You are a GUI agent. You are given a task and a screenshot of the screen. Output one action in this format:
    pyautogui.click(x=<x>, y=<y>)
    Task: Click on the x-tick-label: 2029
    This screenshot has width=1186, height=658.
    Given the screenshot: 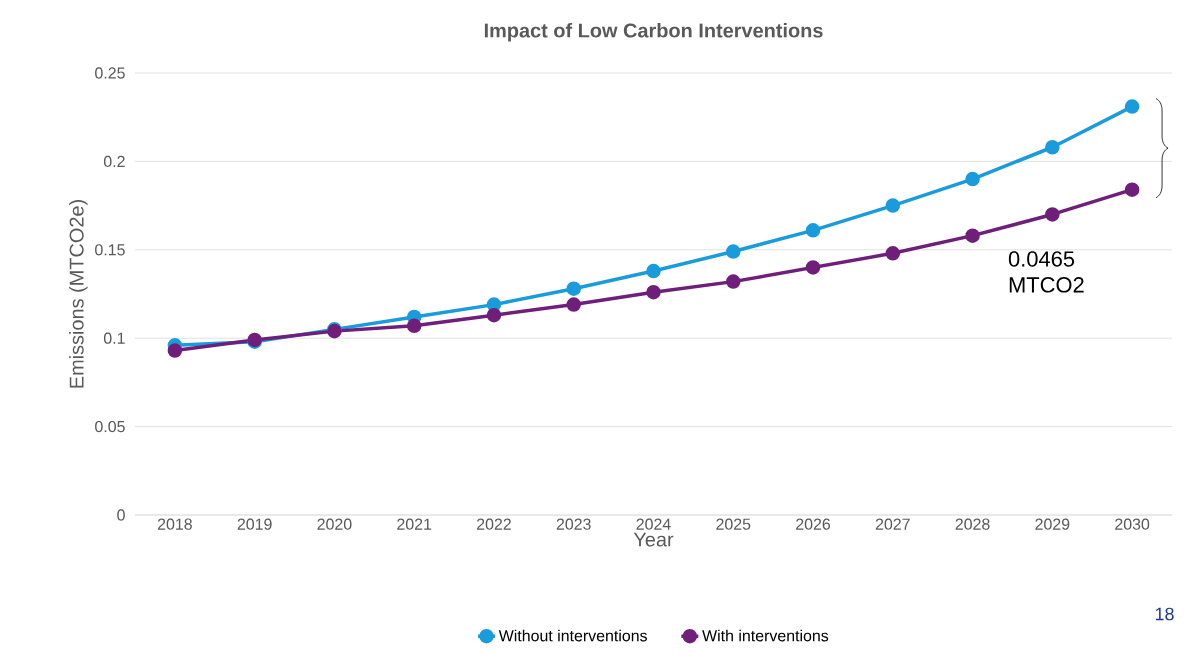 What is the action you would take?
    pyautogui.click(x=1052, y=524)
    